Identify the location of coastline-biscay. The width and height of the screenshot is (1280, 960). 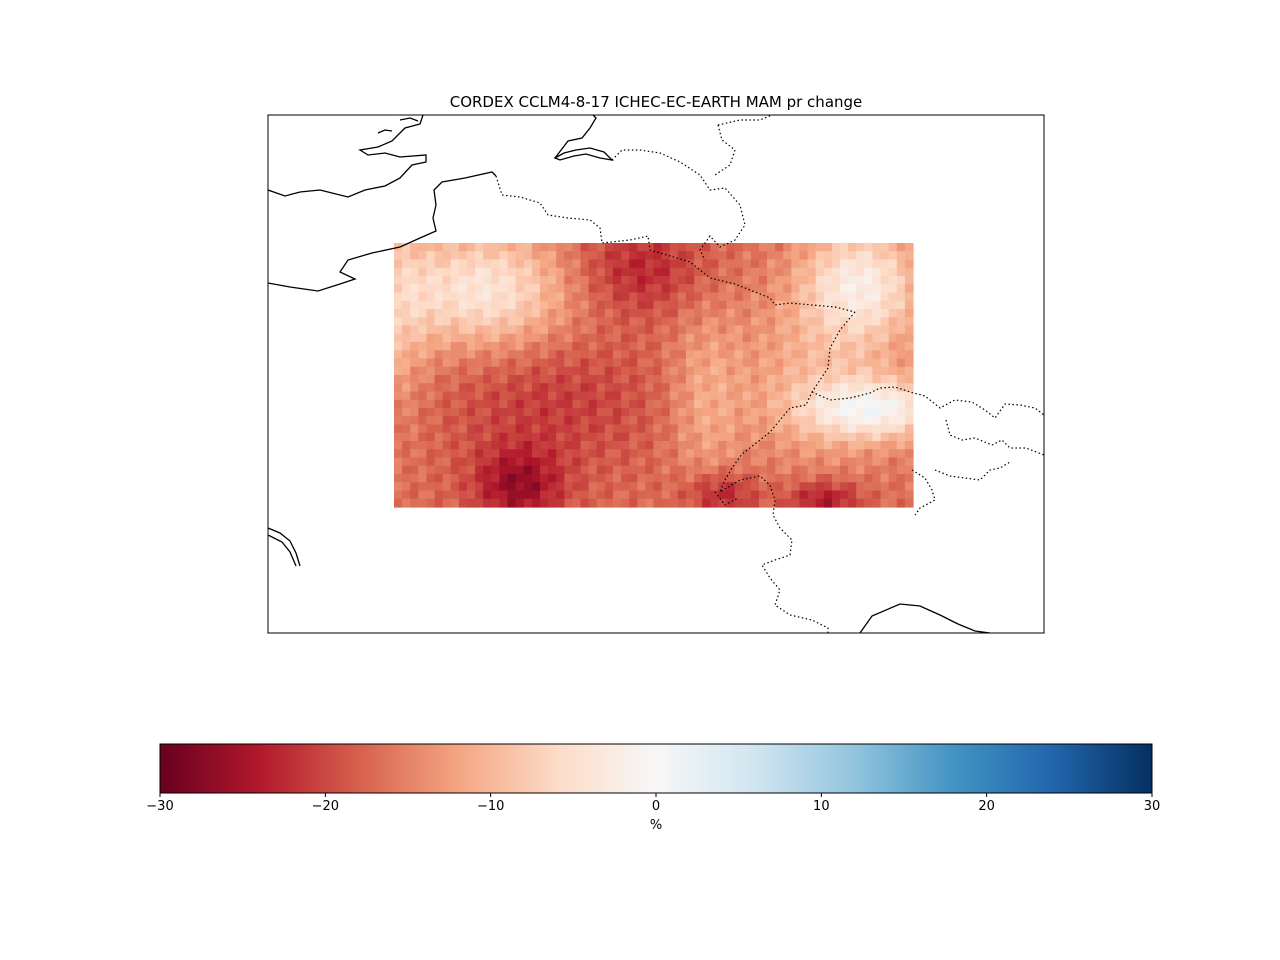
(284, 547).